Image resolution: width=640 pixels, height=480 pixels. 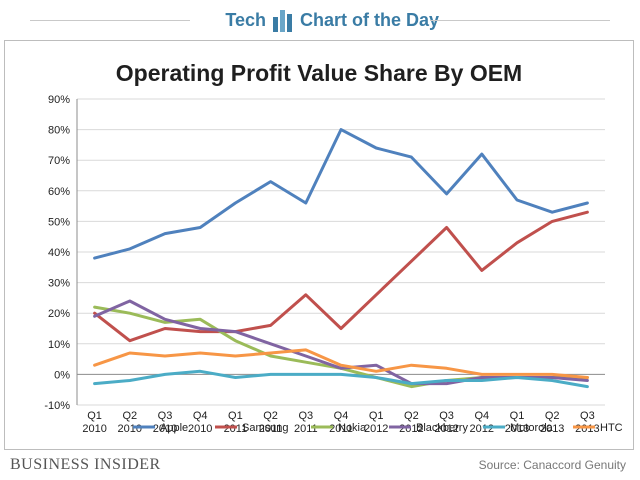 What do you see at coordinates (59, 161) in the screenshot?
I see `y-tick-label: 70%` at bounding box center [59, 161].